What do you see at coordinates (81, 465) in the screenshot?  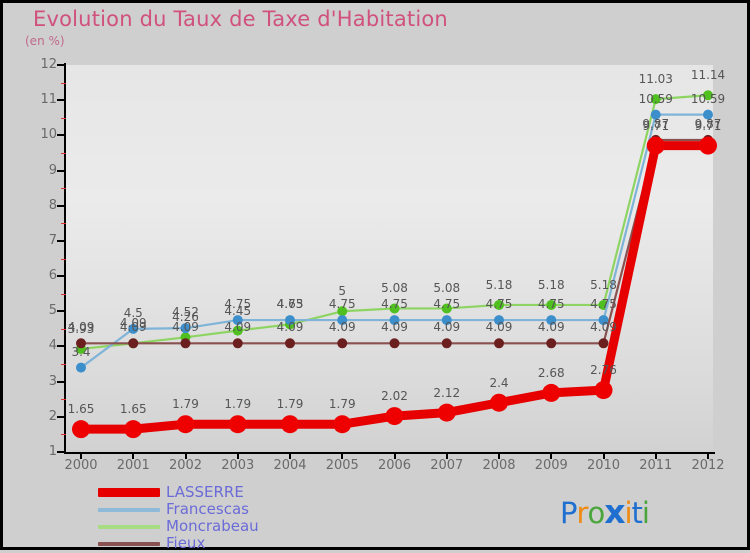 I see `x-axis-tick-label: 2000` at bounding box center [81, 465].